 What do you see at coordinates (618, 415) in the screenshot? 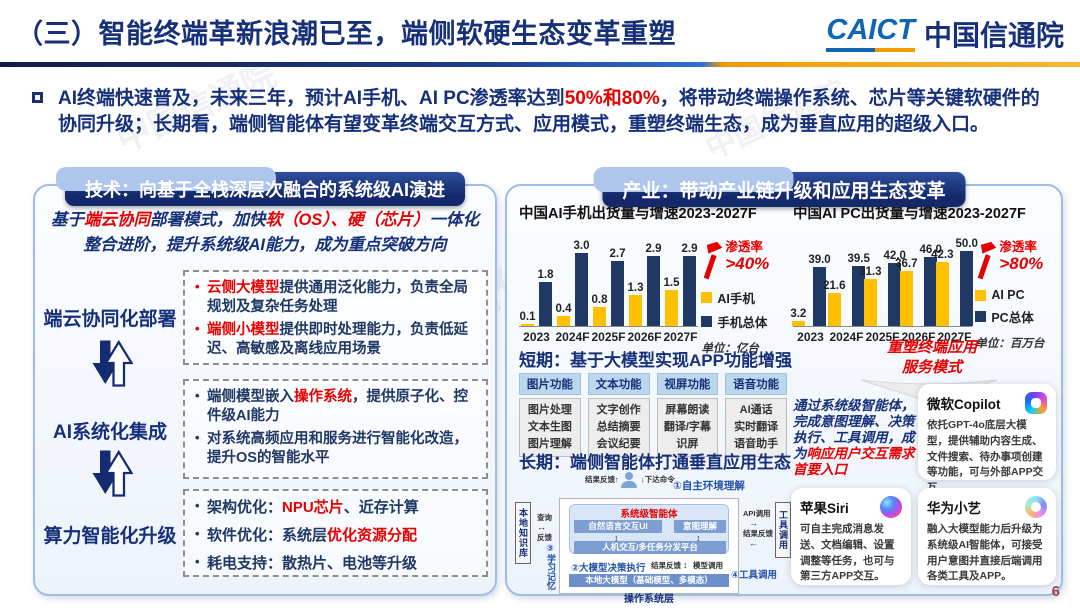
I see `feature-column-text: 文本功能 文字创作 总结摘要 会议纪要` at bounding box center [618, 415].